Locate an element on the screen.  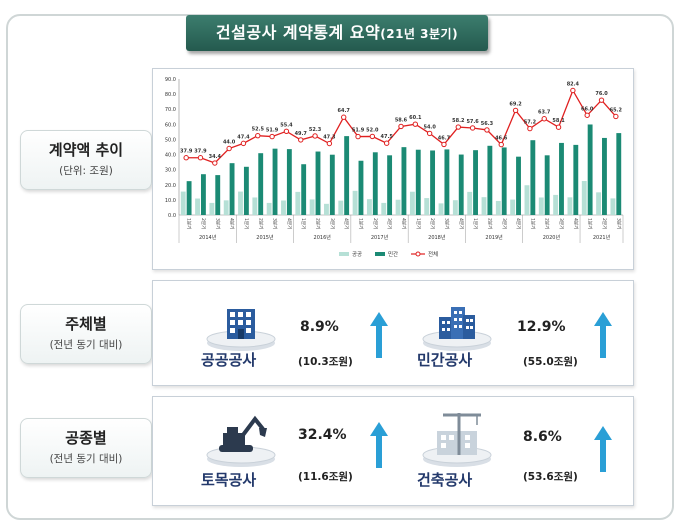
y-tick-label: 40.0 is located at coordinates (170, 156).